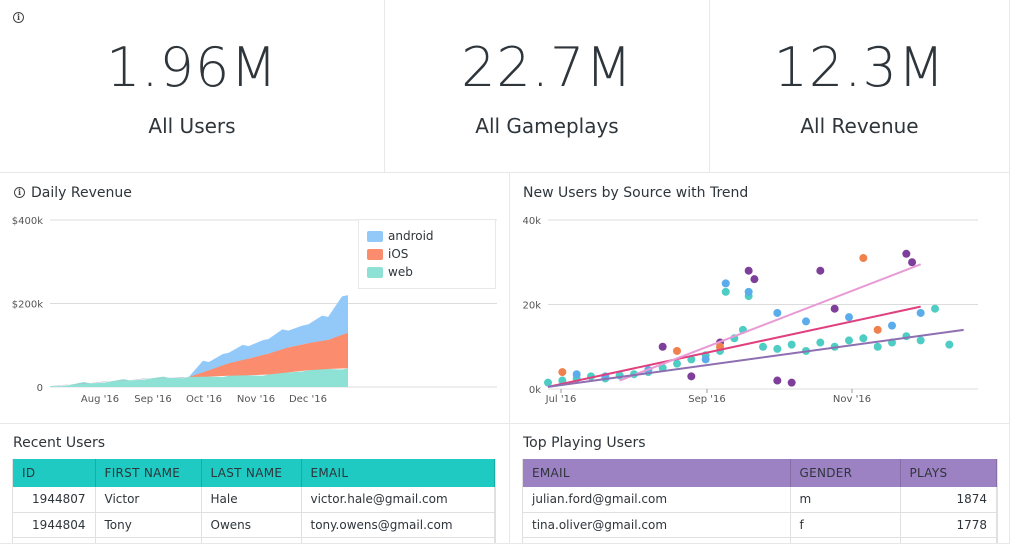  Describe the element at coordinates (199, 359) in the screenshot. I see `area-iOS` at that location.